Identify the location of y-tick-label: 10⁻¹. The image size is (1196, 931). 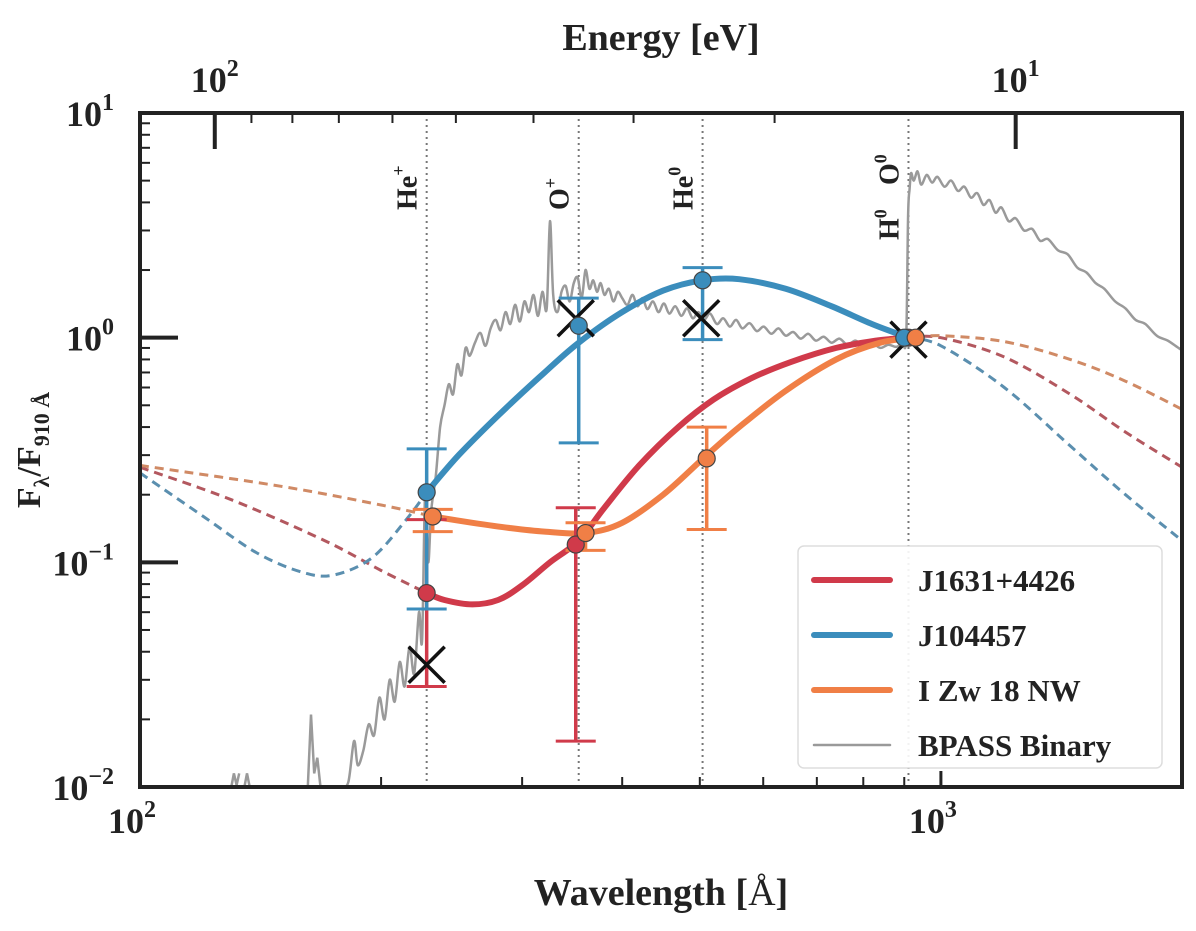
(83, 561).